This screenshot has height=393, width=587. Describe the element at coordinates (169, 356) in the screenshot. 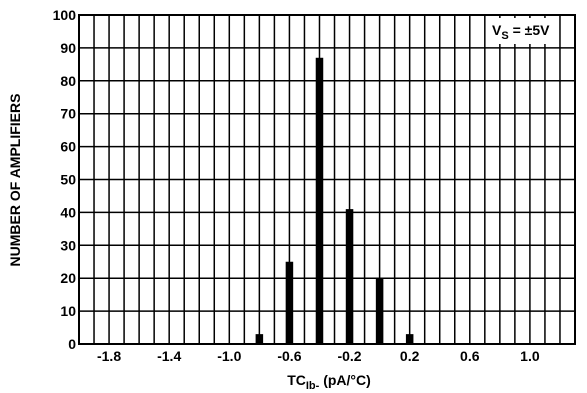

I see `x-tick-label: -1.4` at that location.